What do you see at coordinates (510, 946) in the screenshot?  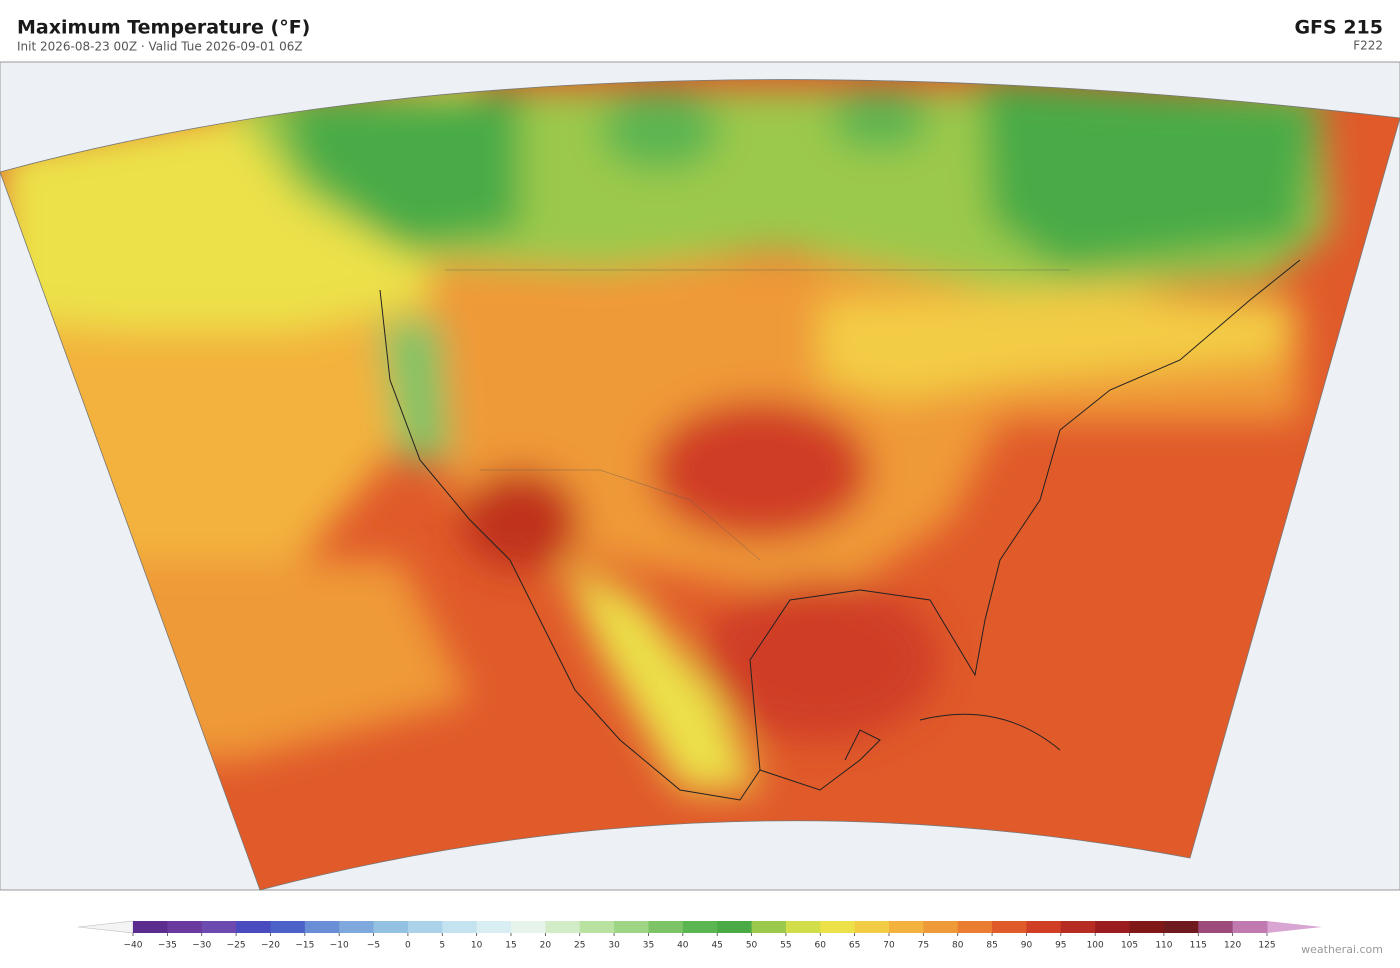 I see `colorbar-tick-label: 15` at bounding box center [510, 946].